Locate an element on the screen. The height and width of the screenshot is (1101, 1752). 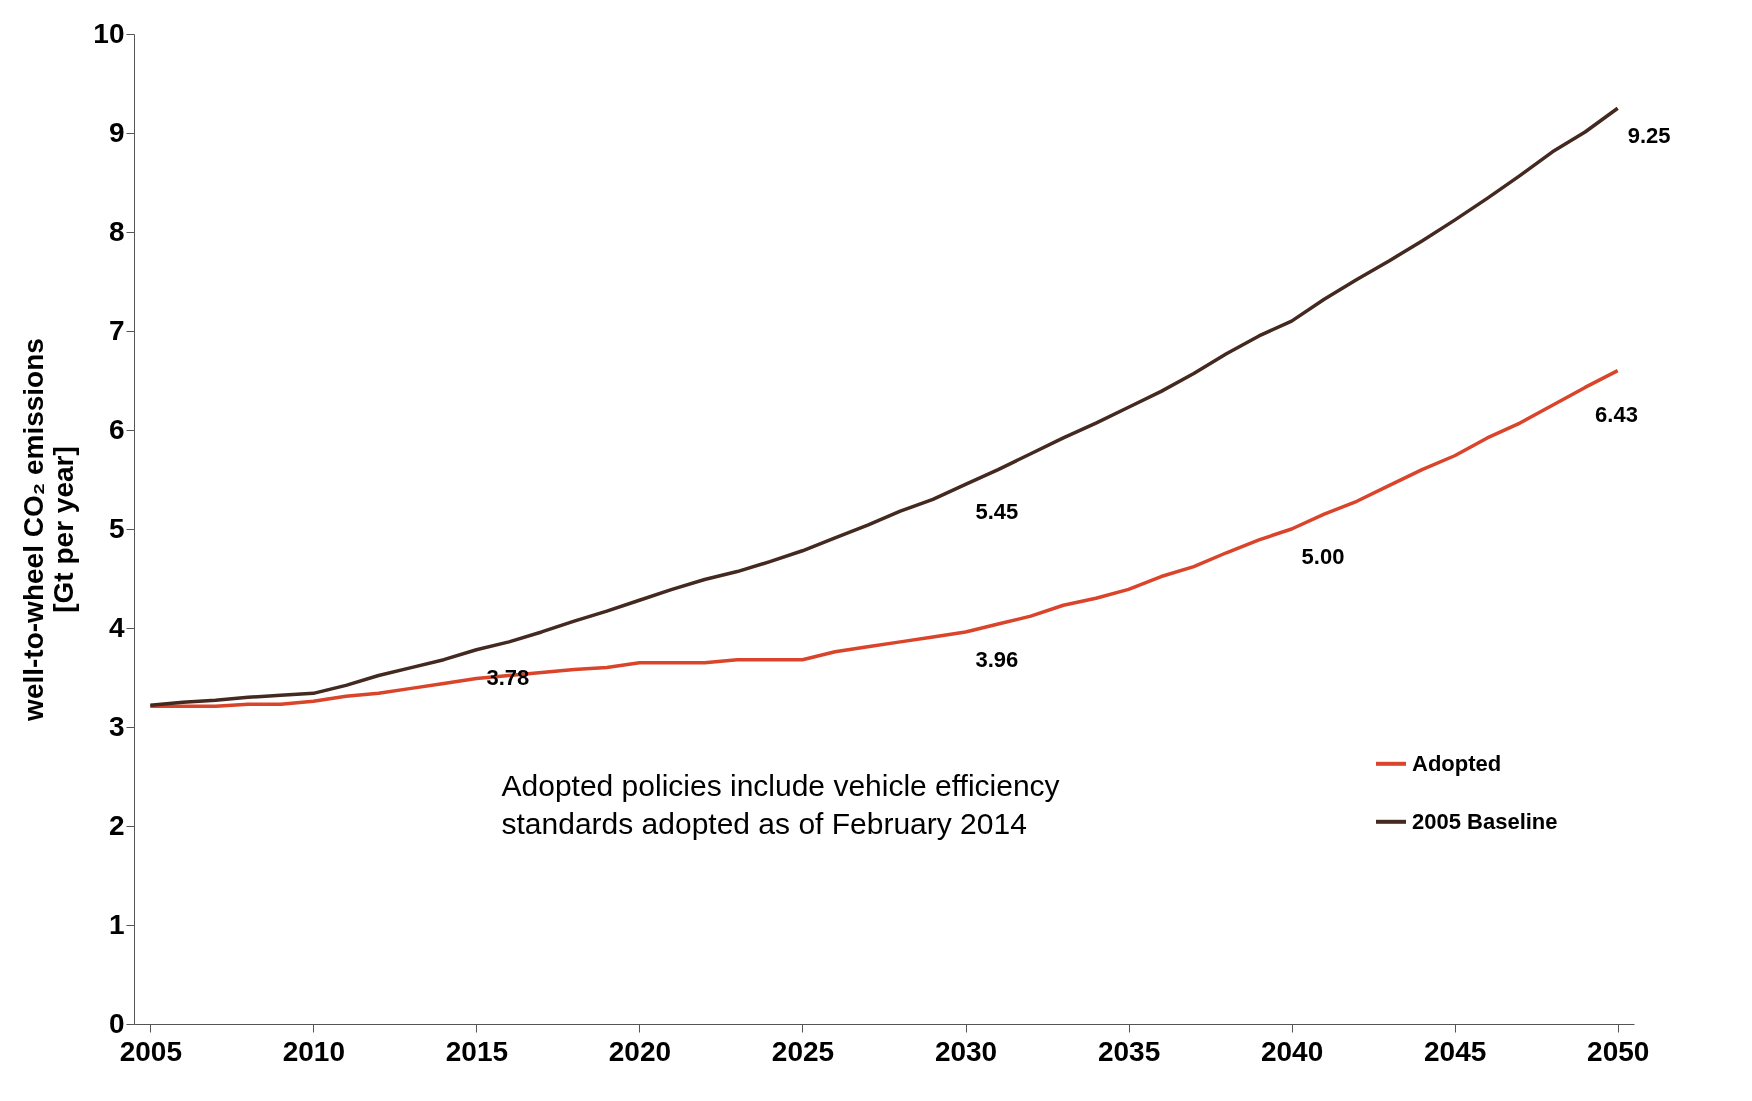
annotation: 5.00 is located at coordinates (1323, 556).